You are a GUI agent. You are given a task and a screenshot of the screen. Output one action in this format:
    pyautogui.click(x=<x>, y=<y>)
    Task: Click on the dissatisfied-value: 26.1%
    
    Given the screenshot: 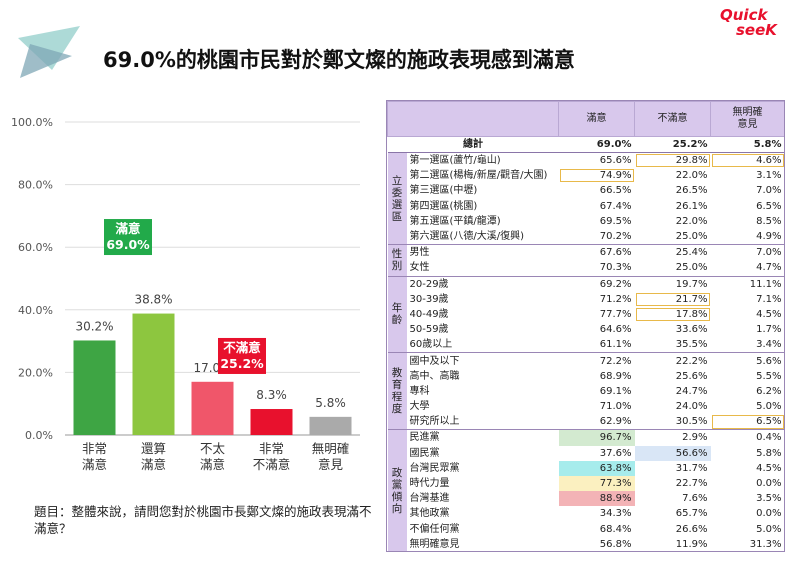 What is the action you would take?
    pyautogui.click(x=691, y=206)
    